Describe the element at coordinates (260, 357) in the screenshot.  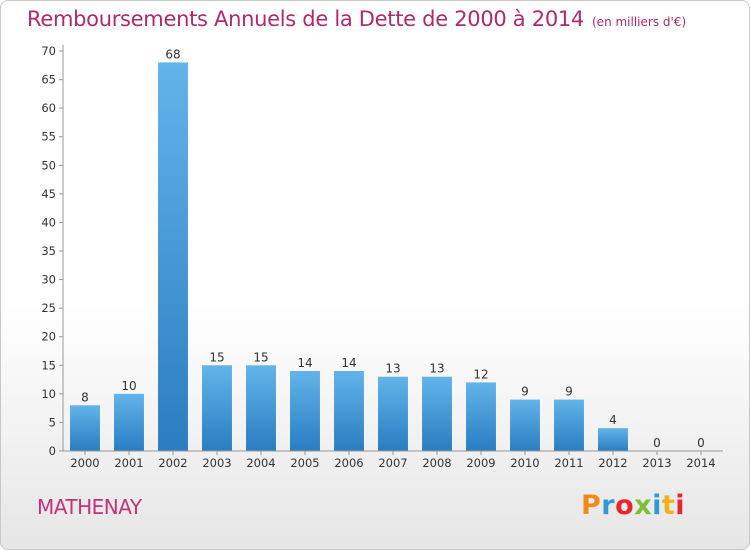
I see `data-label-2004: 15` at that location.